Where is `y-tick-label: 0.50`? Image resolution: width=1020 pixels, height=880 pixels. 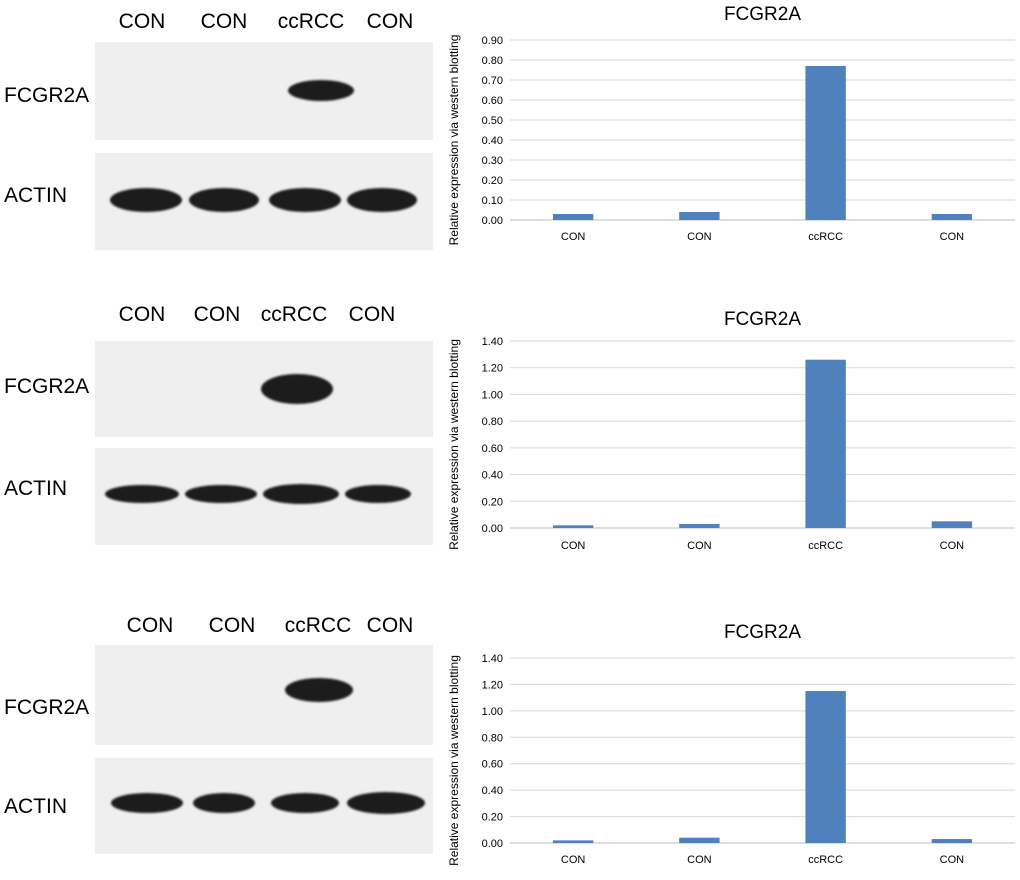
y-tick-label: 0.50 is located at coordinates (492, 121).